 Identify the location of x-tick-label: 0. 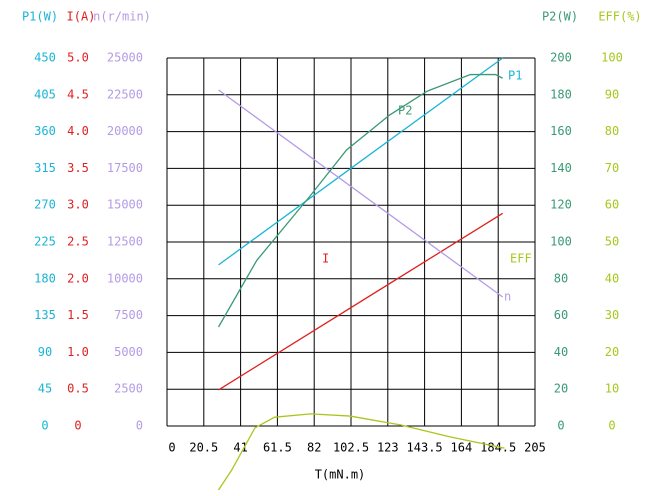
(171, 448).